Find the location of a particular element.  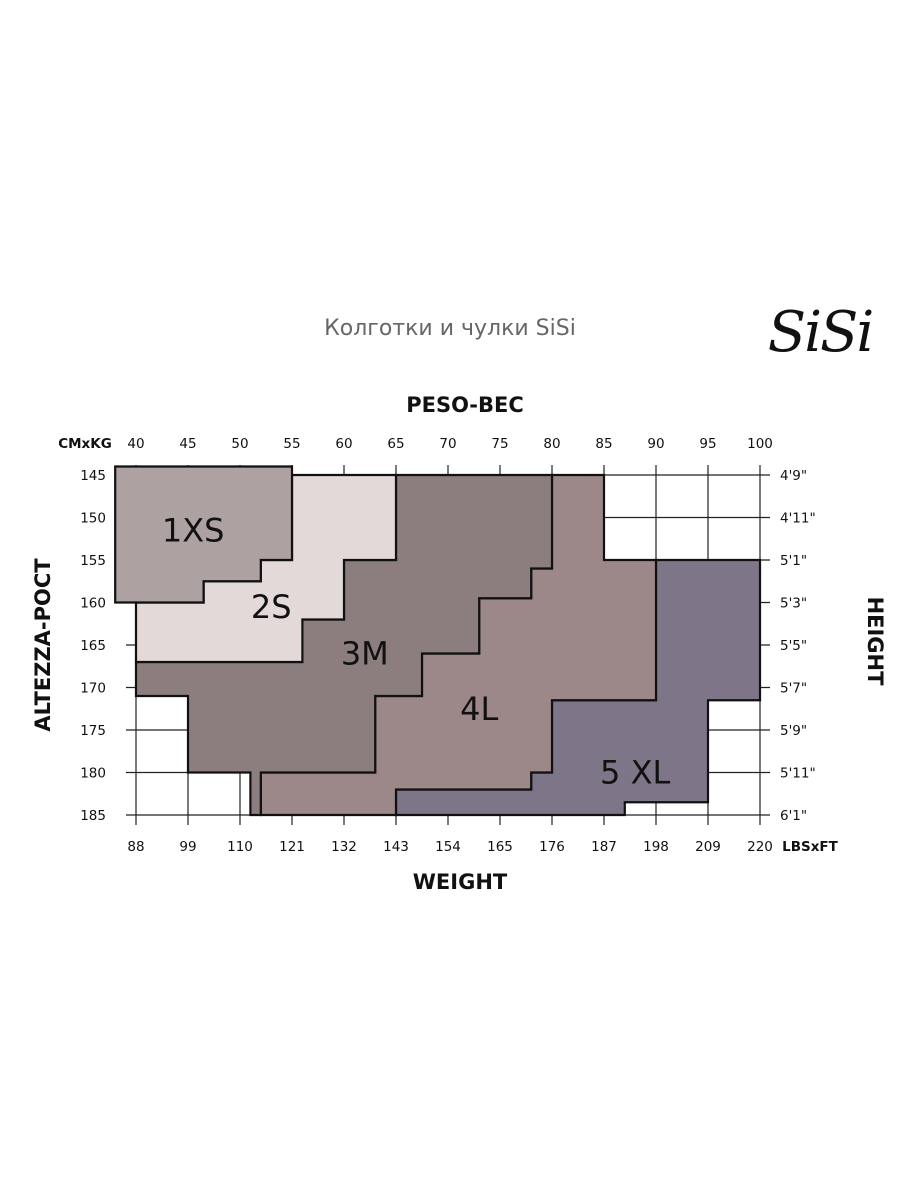

kg-tick-label: 70 is located at coordinates (447, 444).